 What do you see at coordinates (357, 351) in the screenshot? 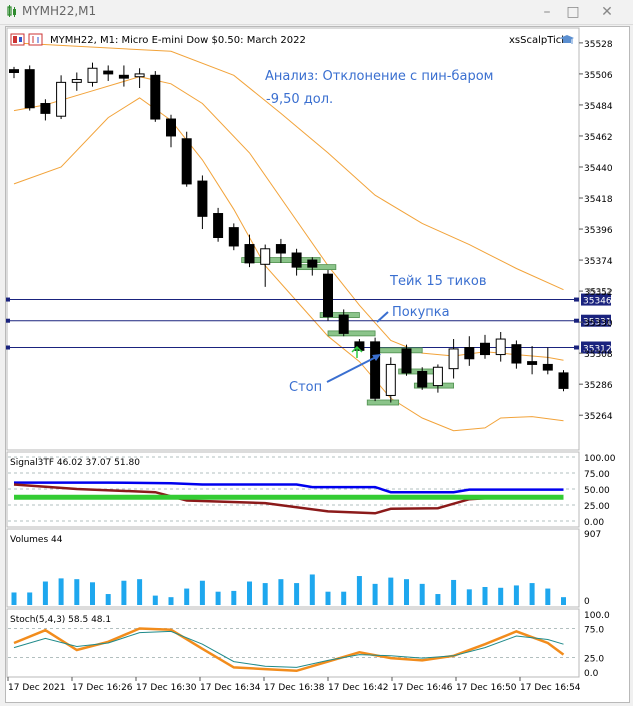
I see `buy-signal-arrow-icon` at bounding box center [357, 351].